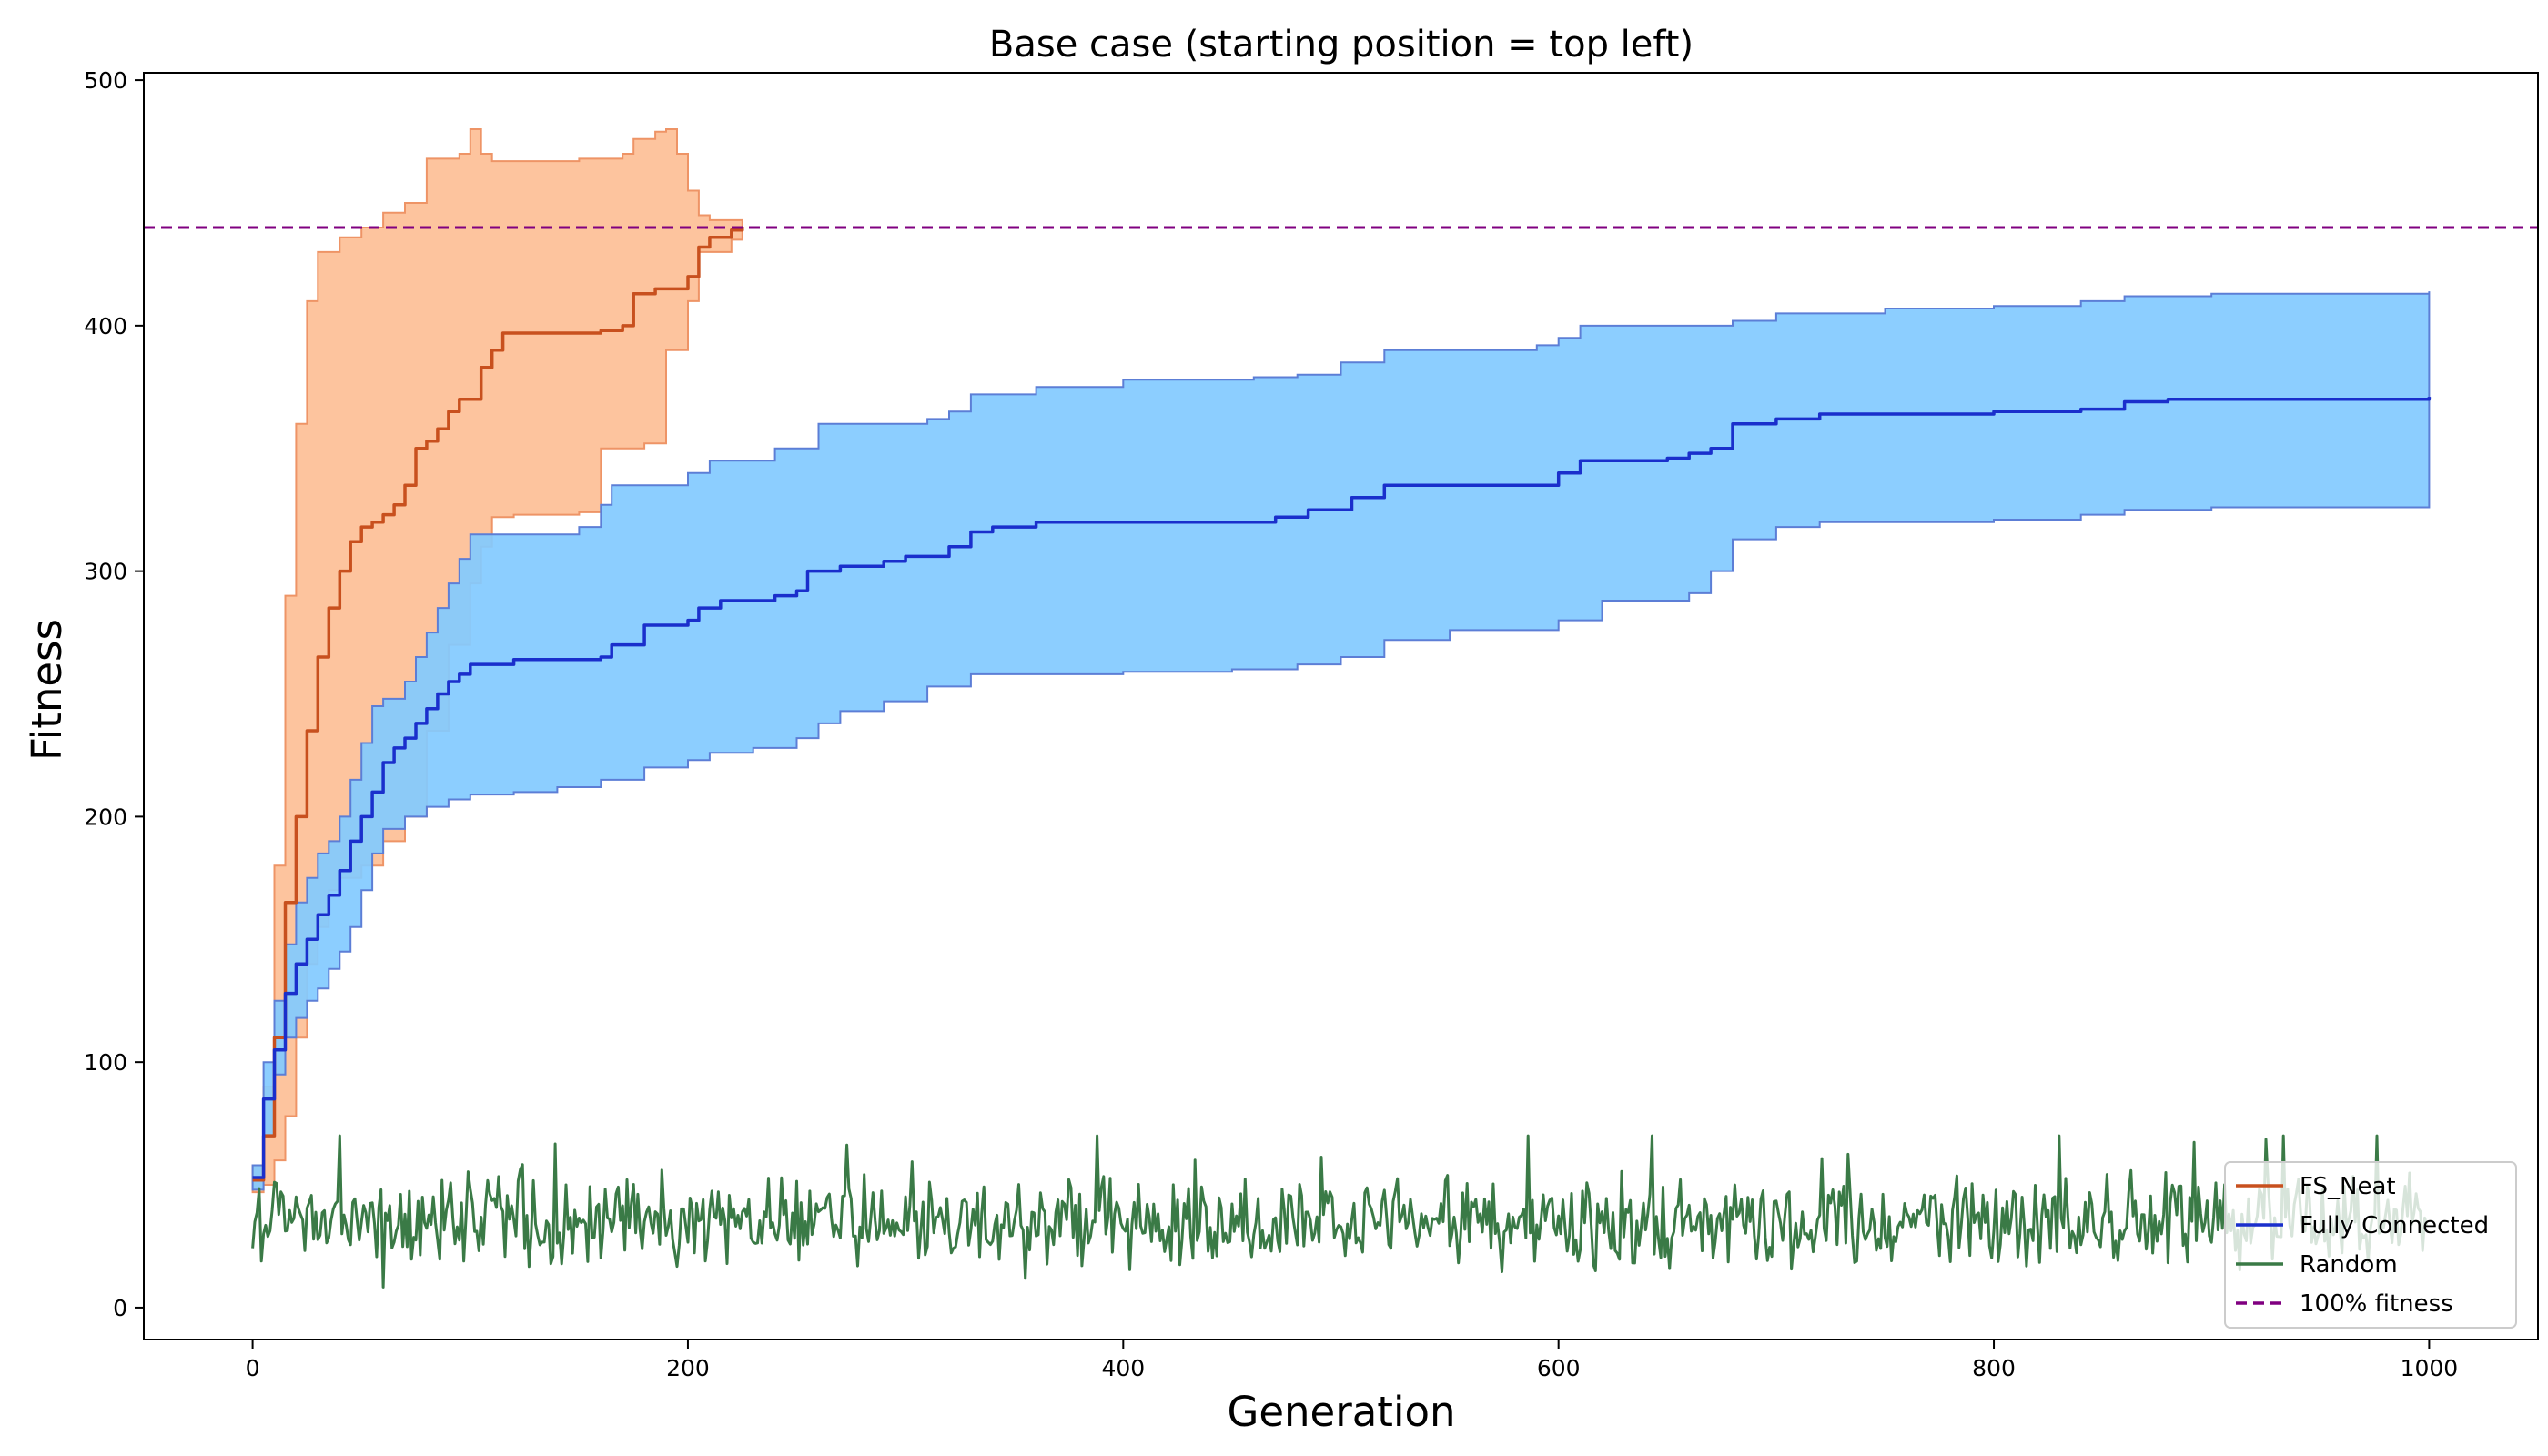 The image size is (2548, 1456). Describe the element at coordinates (253, 1368) in the screenshot. I see `x-tick-label: 0` at that location.